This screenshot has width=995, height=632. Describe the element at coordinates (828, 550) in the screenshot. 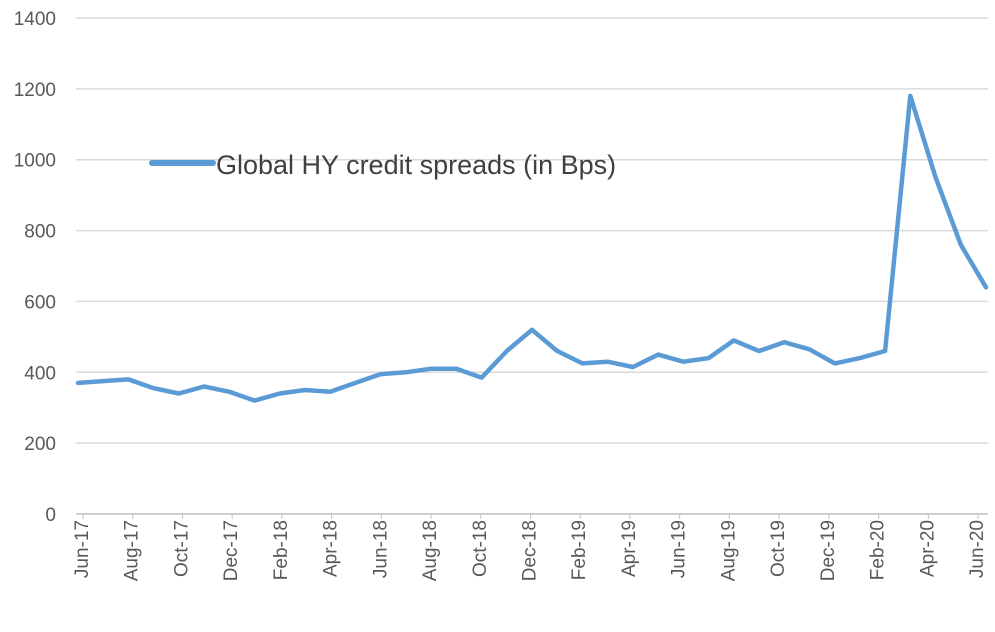

I see `x-tick-label: Dec-19` at that location.